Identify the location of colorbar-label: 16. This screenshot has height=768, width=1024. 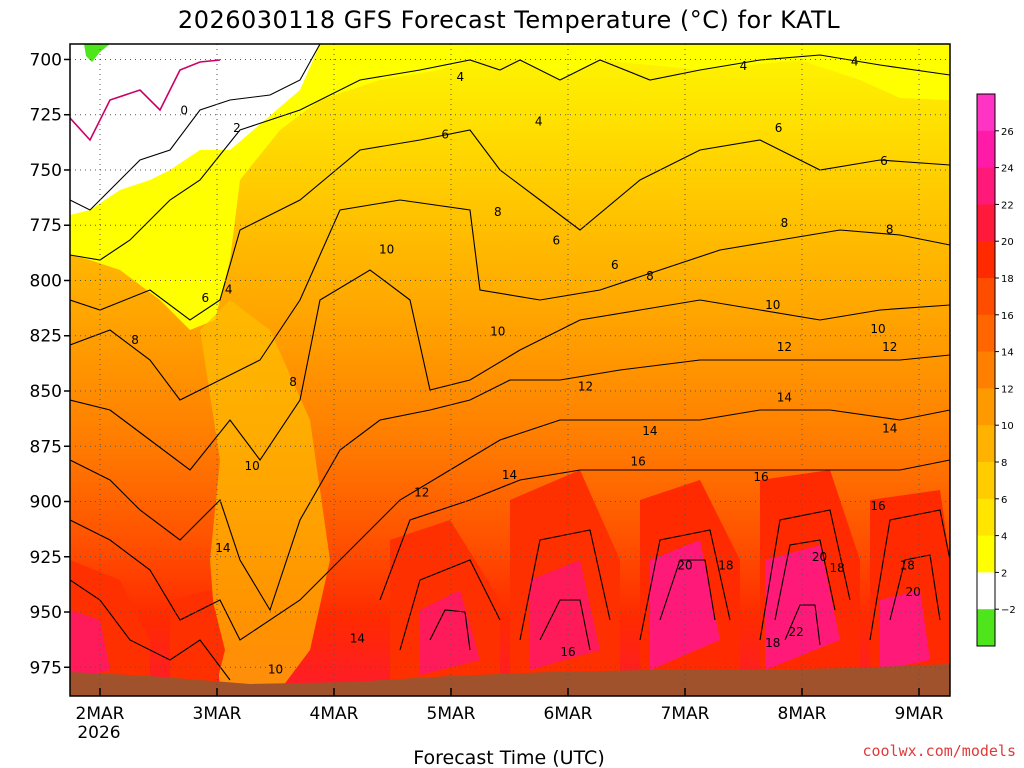
(1007, 316).